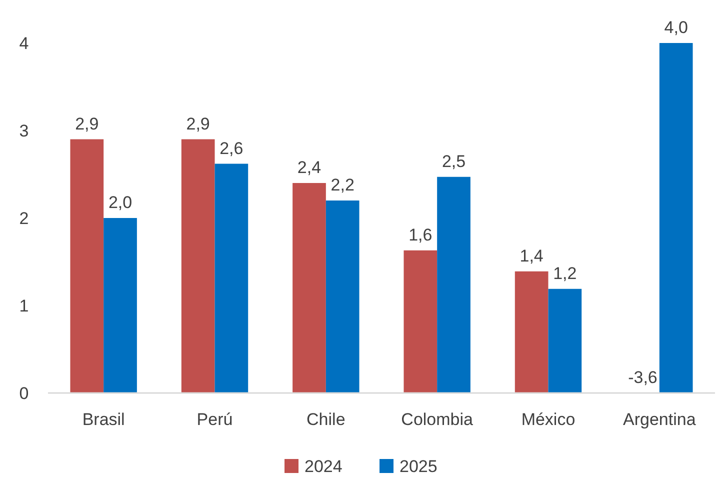 The image size is (719, 480). I want to click on y-tick-label: 0, so click(24, 393).